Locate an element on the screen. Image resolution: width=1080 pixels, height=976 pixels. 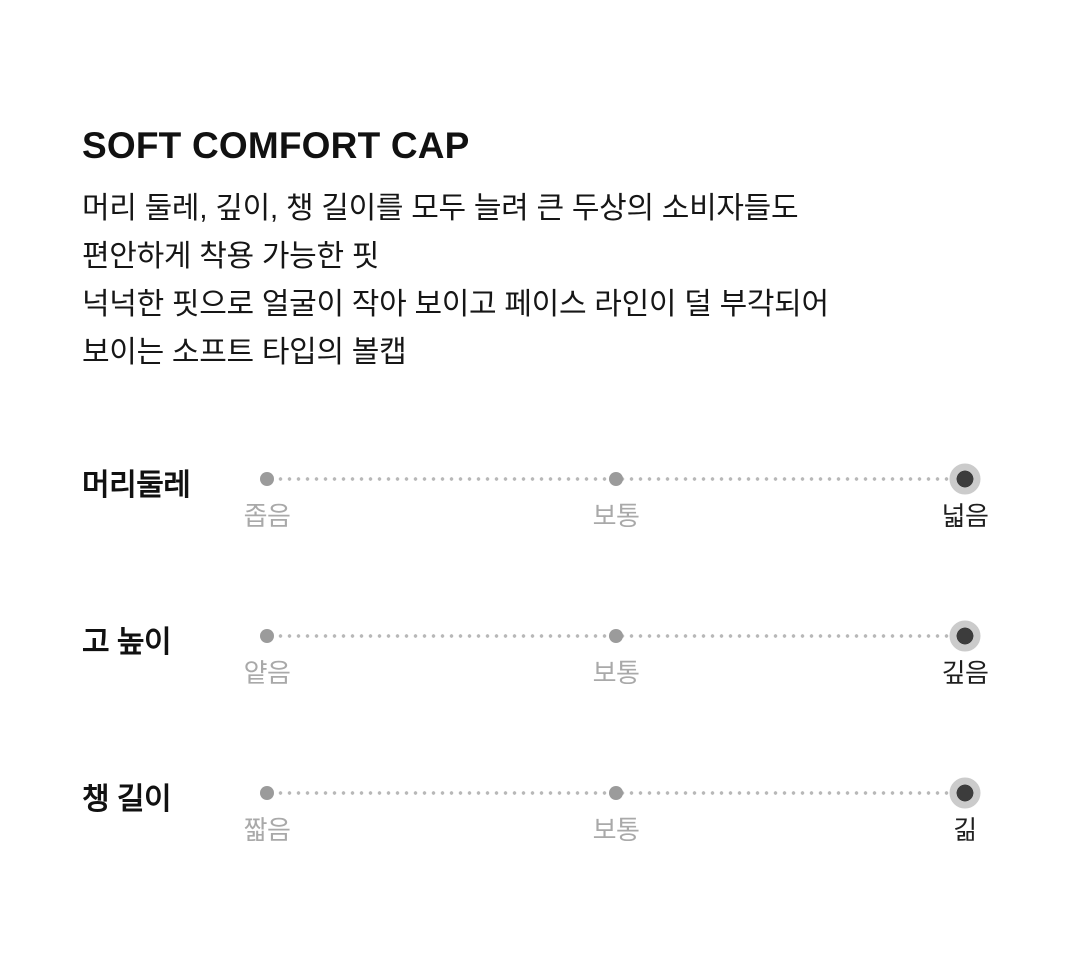
point-label: 얕음 is located at coordinates (267, 672).